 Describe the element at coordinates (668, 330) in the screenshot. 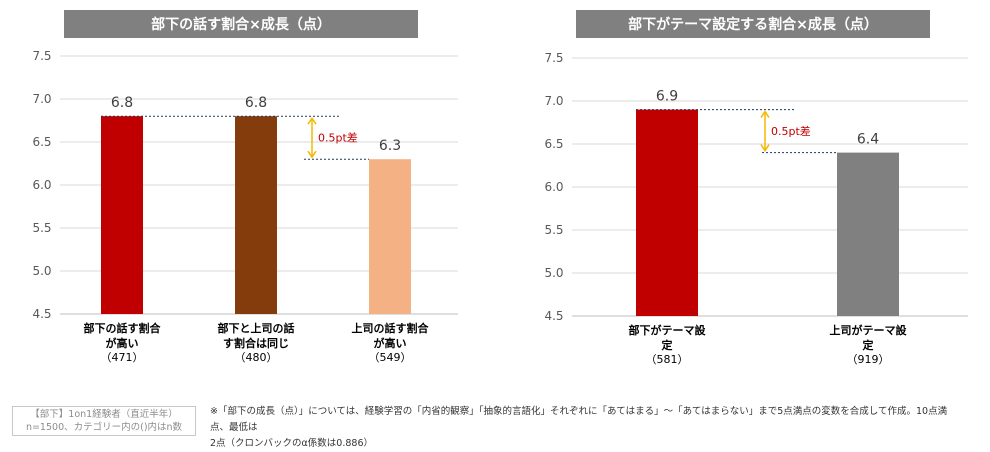

I see `category-label-line1: 部下がテーマ設` at that location.